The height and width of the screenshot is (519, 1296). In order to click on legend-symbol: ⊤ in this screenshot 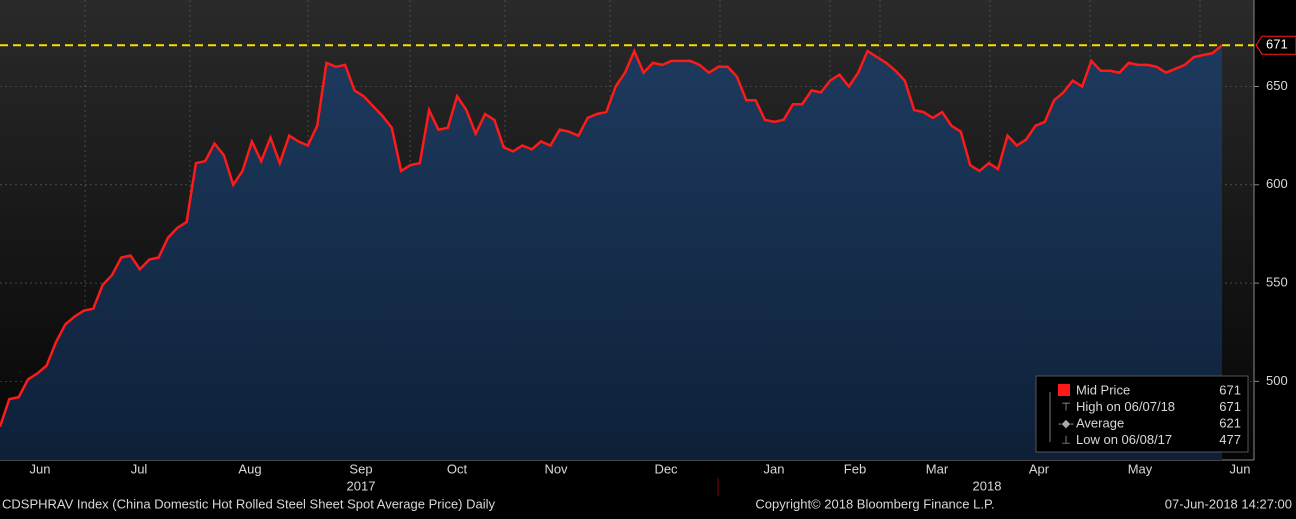, I will do `click(1066, 407)`.